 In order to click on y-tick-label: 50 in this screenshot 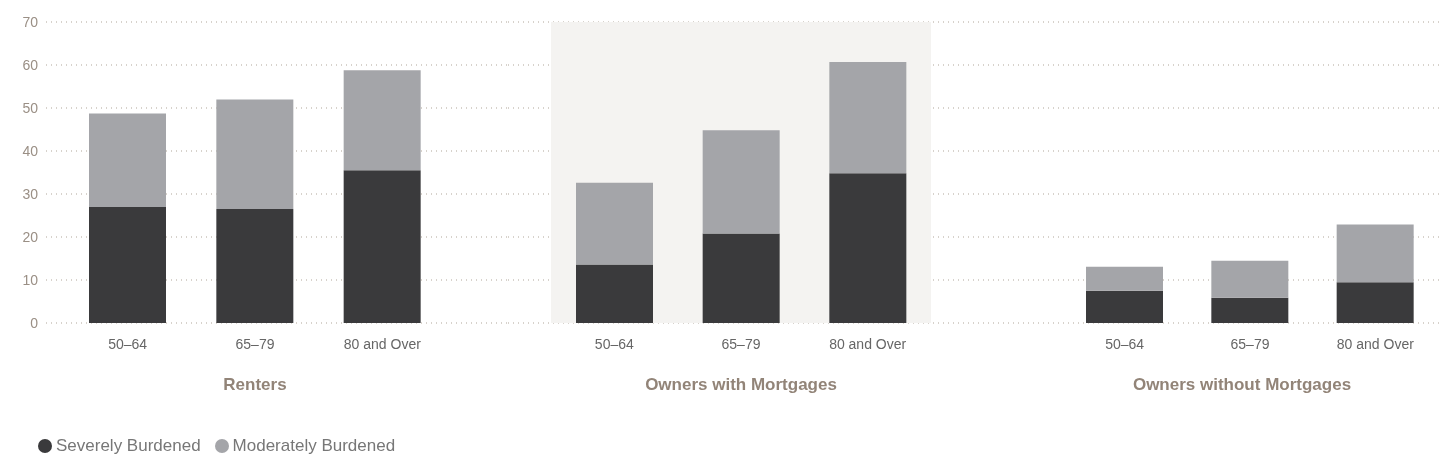, I will do `click(30, 107)`.